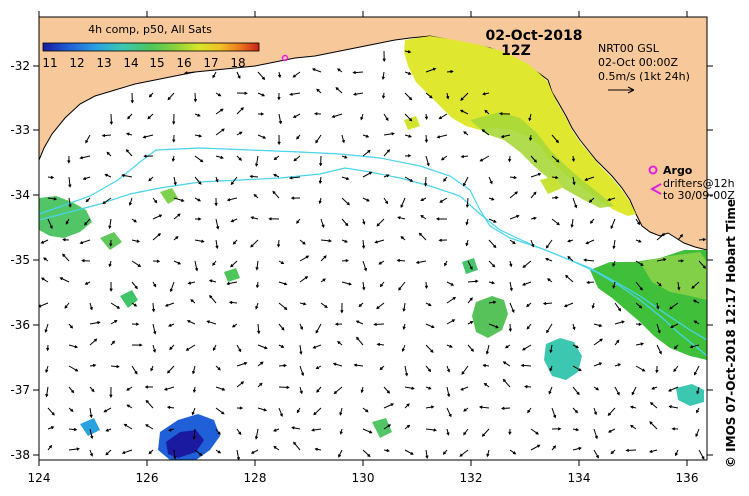  Describe the element at coordinates (20, 66) in the screenshot. I see `y-tick-32: -32` at that location.